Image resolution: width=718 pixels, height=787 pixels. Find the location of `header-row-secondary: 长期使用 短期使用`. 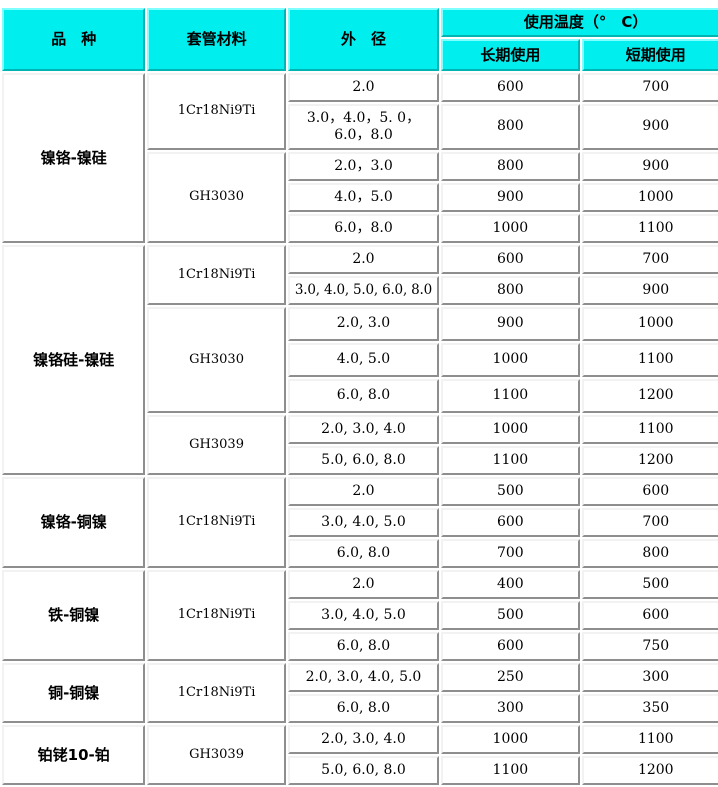

header-row-secondary: 长期使用 短期使用 is located at coordinates (360, 55).